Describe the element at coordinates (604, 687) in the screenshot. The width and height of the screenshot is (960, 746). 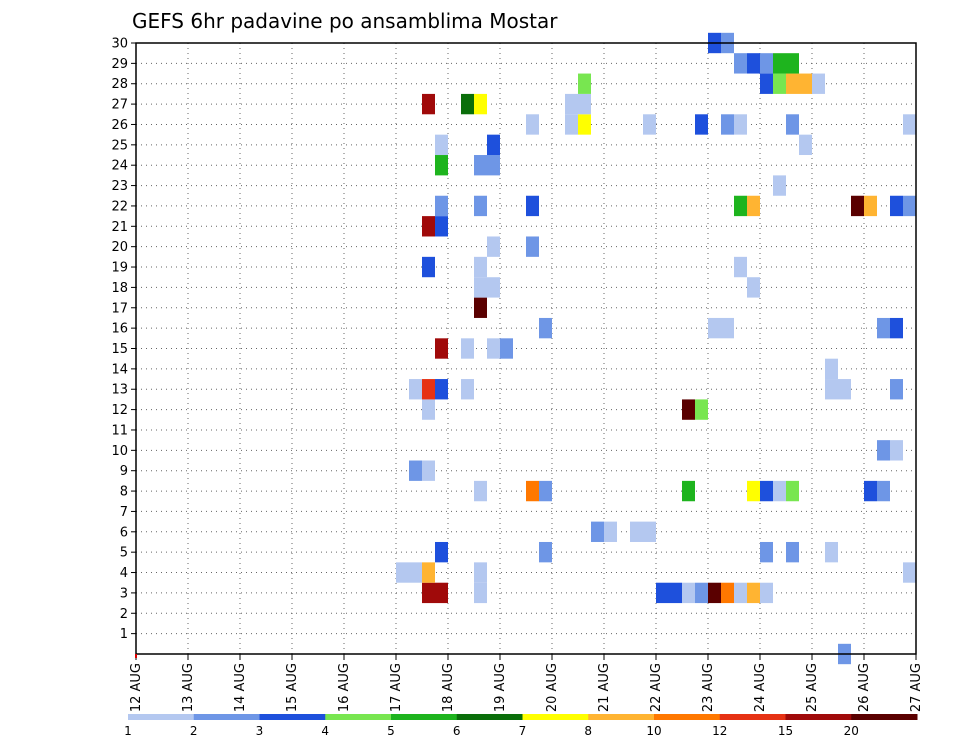
I see `x-tick-label: 21 AUG` at that location.